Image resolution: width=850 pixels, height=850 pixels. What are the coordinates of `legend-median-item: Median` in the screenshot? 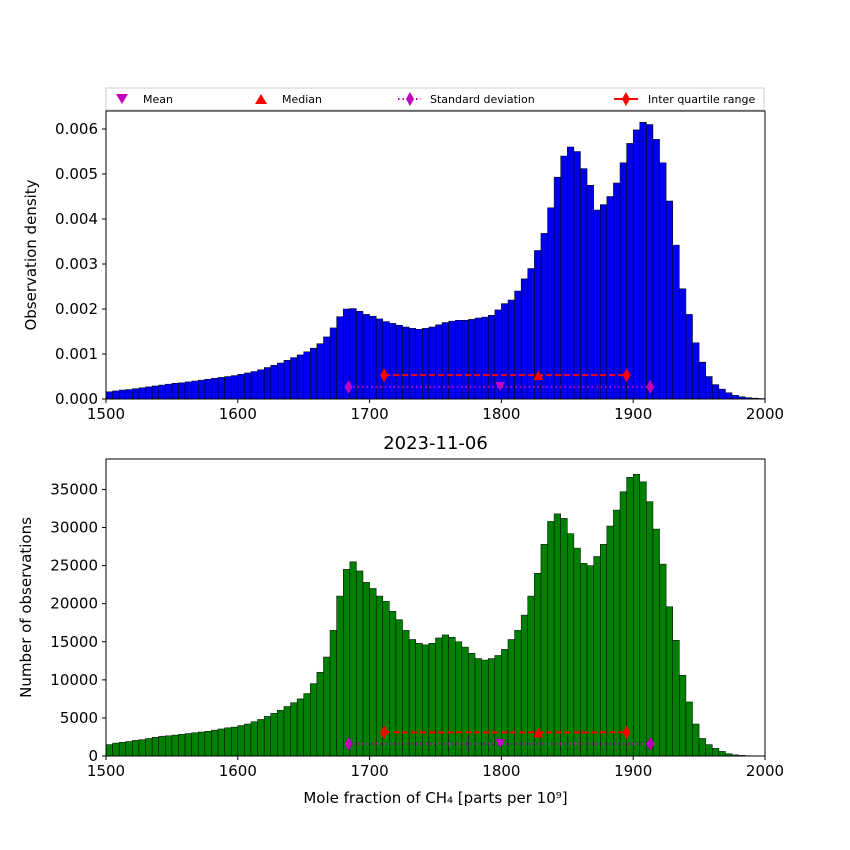 It's located at (288, 99).